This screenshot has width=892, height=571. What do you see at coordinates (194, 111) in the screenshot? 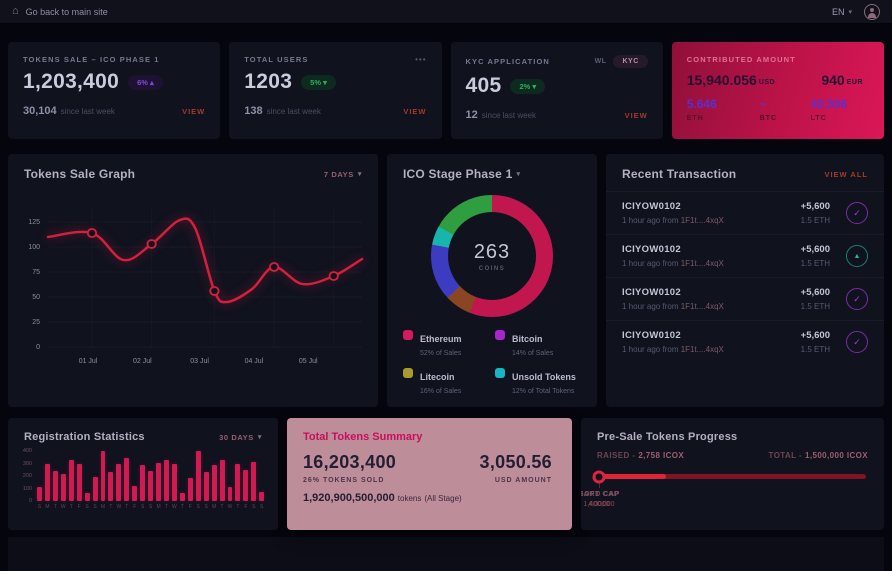
I see `tokens-sale-view-link: VIEW` at bounding box center [194, 111].